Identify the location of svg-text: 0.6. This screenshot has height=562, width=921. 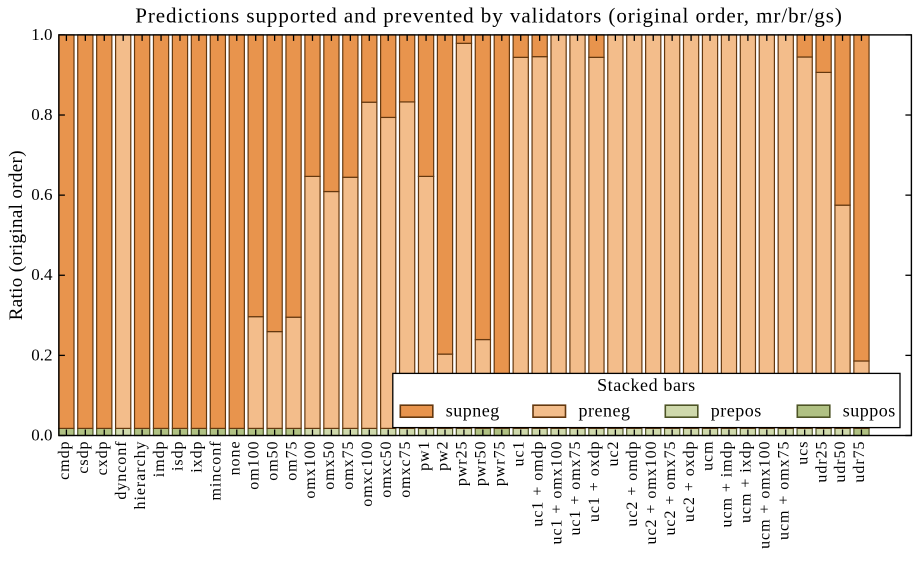
(41, 194).